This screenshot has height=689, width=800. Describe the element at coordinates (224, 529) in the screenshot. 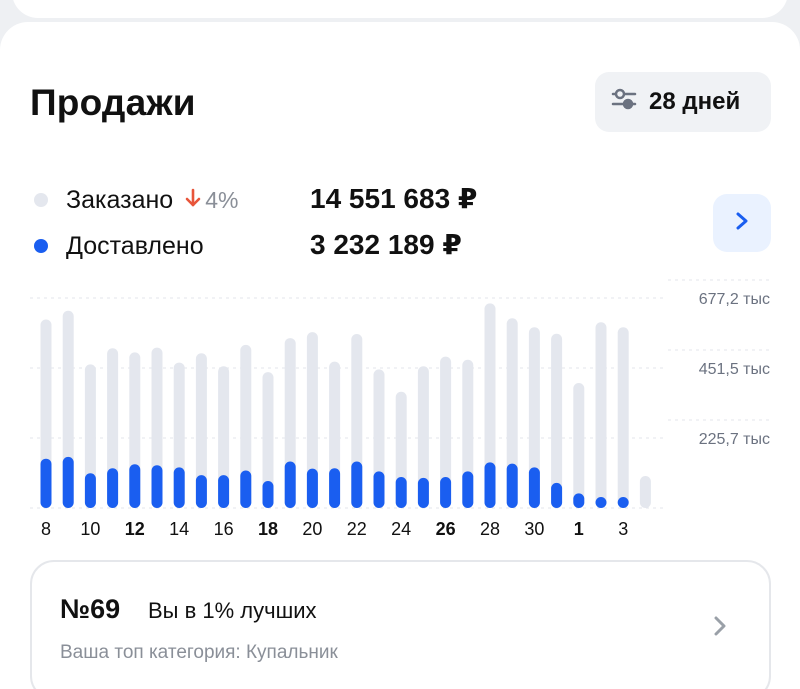

I see `x-tick-label: 16` at that location.